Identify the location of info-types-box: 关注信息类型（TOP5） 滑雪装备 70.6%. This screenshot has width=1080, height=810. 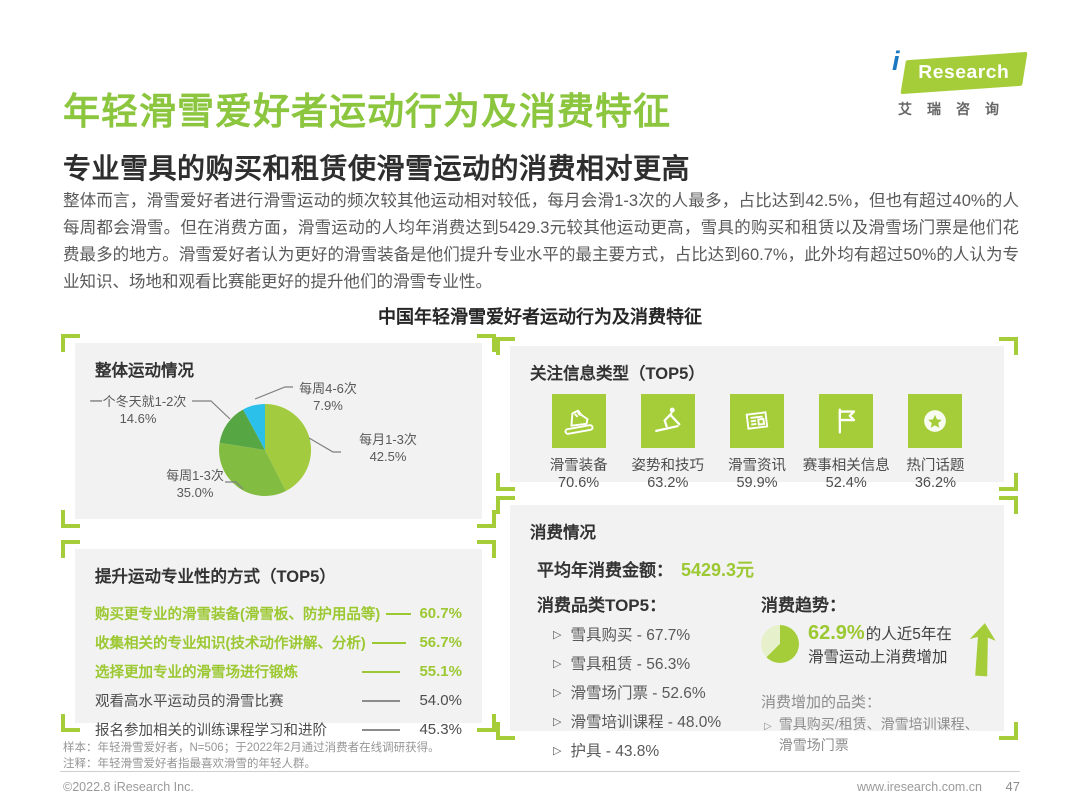
(757, 414).